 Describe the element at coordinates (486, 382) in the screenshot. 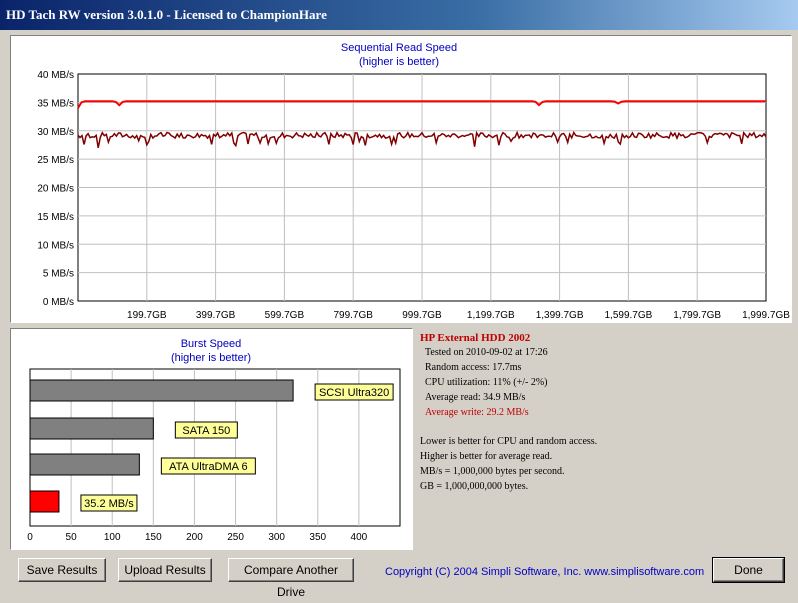

I see `cpu-utilization: CPU utilization: 11% (+/- 2%)` at that location.